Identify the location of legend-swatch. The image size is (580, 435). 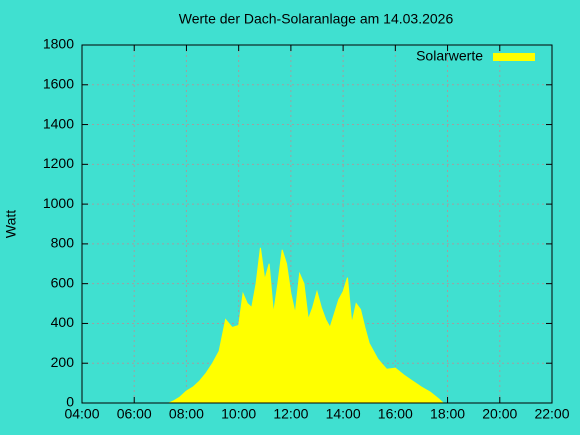
(514, 57).